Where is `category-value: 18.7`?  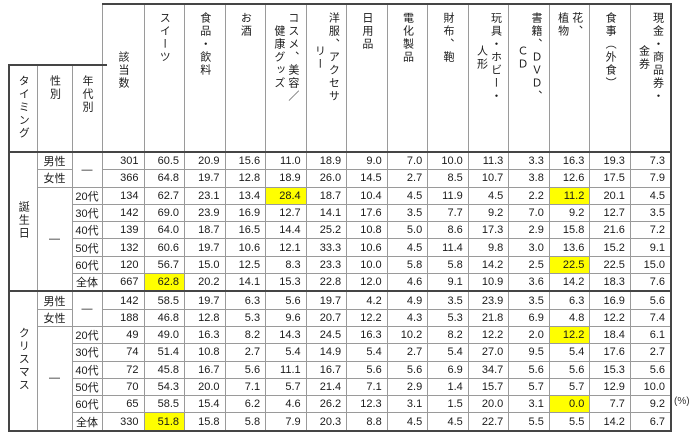 category-value: 18.7 is located at coordinates (326, 195).